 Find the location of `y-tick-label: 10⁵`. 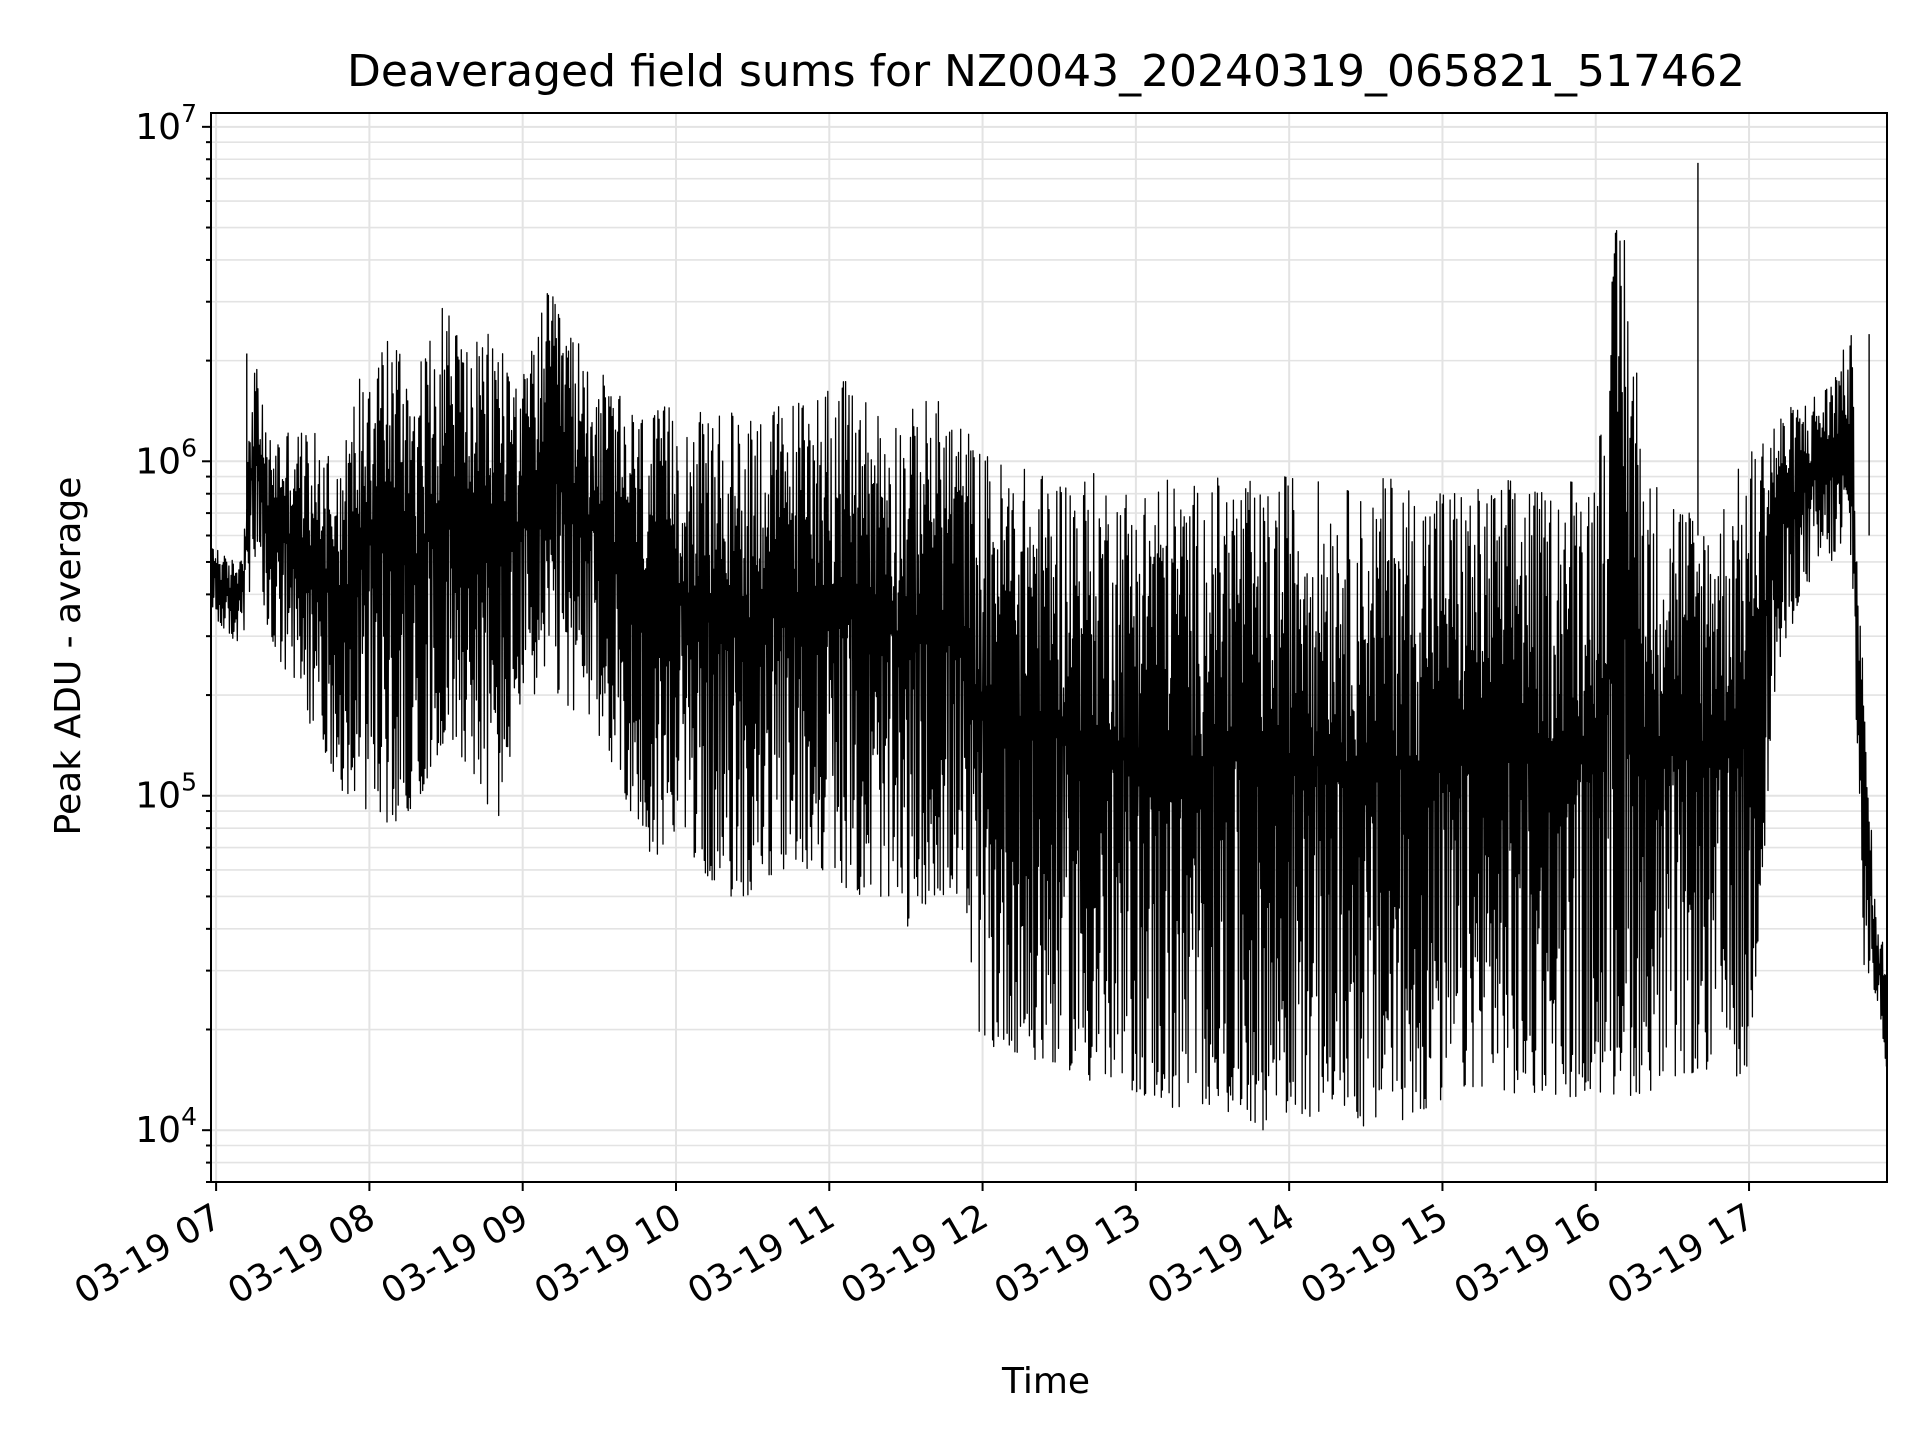

y-tick-label: 10⁵ is located at coordinates (166, 792).